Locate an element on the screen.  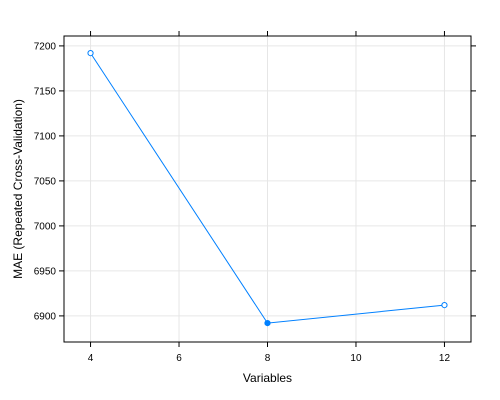
y-tick-label: 7100 is located at coordinates (45, 136).